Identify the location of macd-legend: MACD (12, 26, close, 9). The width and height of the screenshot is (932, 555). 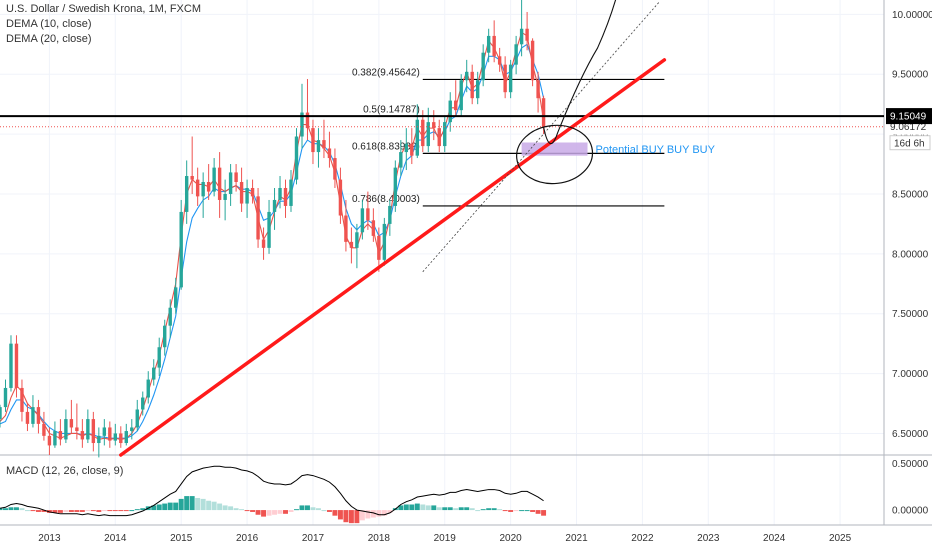
(65, 471).